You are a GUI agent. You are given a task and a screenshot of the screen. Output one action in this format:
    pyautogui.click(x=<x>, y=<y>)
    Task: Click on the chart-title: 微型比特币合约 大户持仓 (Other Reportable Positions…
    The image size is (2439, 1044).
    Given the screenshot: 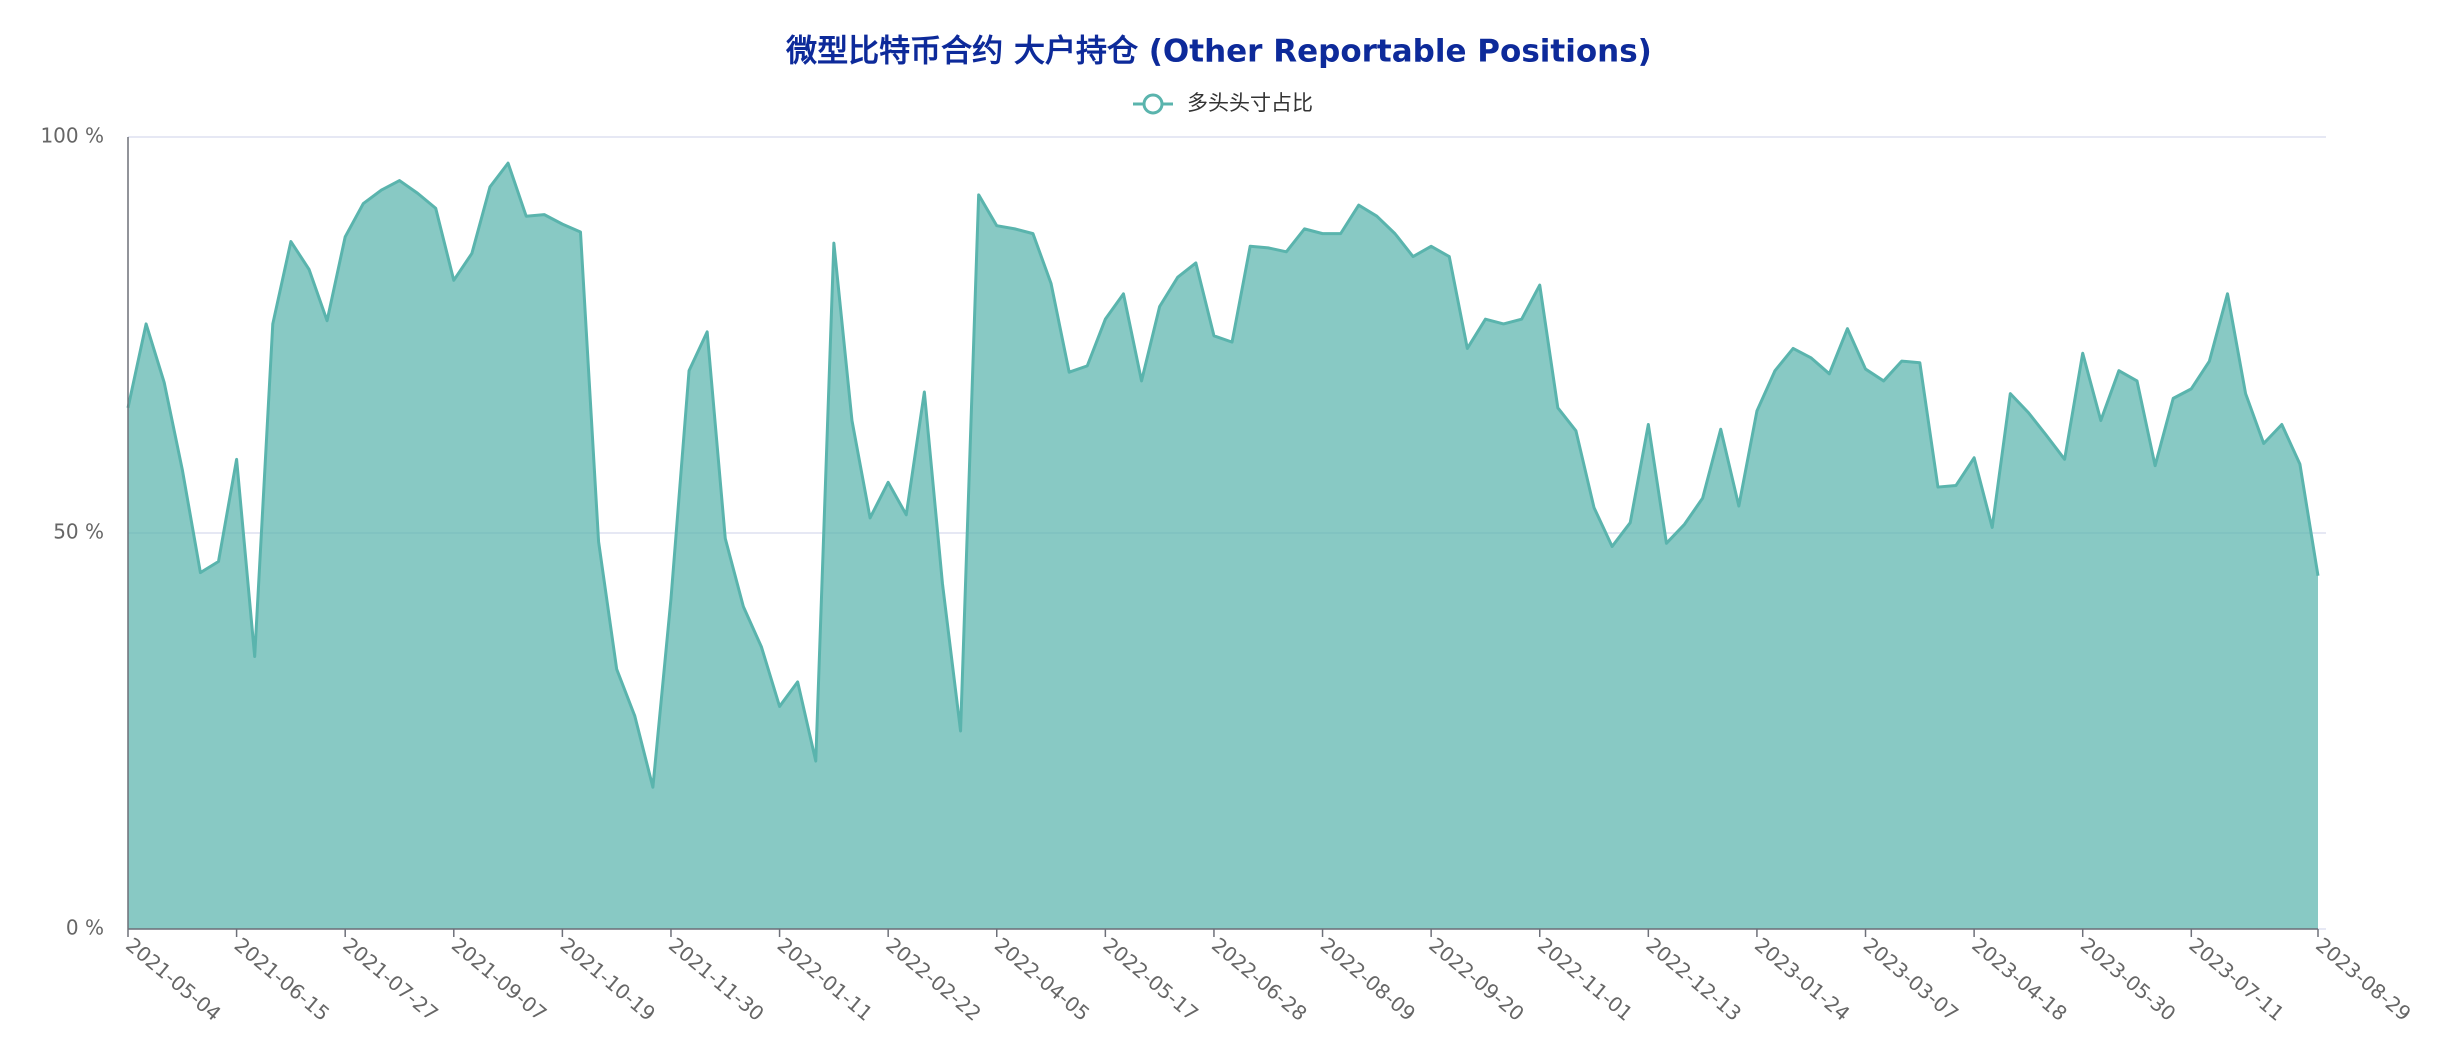 What is the action you would take?
    pyautogui.click(x=1218, y=52)
    